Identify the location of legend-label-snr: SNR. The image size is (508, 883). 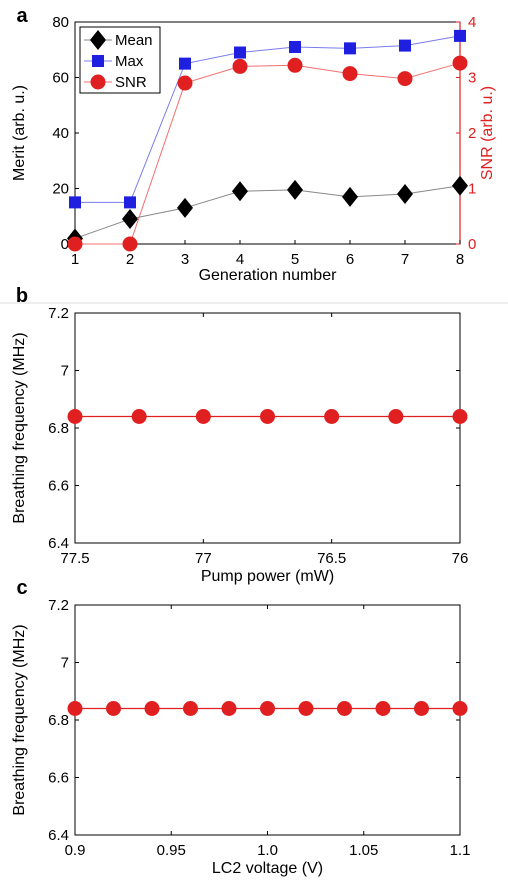
(131, 82).